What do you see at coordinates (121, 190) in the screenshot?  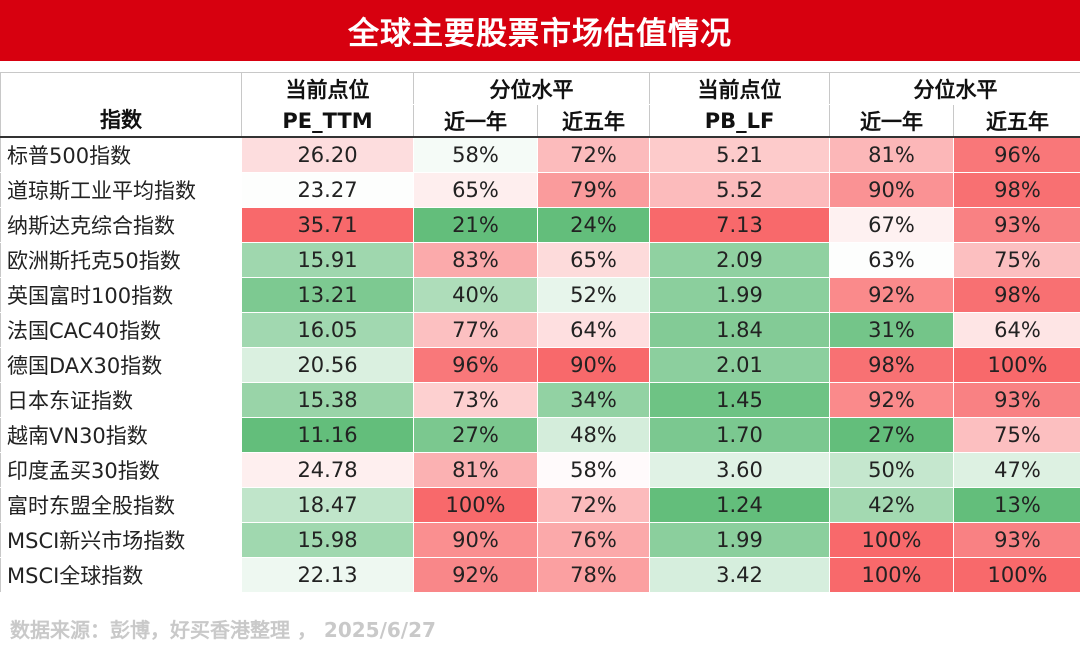 I see `index-name: 道琼斯工业平均指数` at bounding box center [121, 190].